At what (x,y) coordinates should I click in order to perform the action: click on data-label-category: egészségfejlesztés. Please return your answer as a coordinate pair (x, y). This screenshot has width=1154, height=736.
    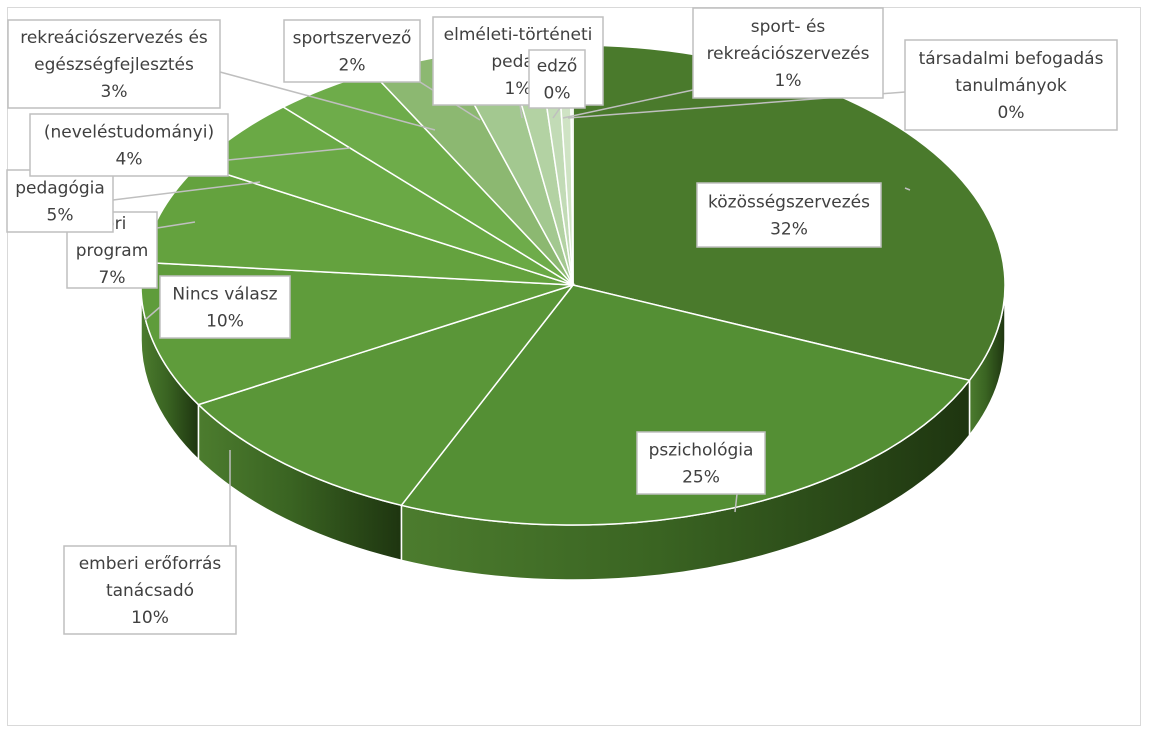
    Looking at the image, I should click on (114, 65).